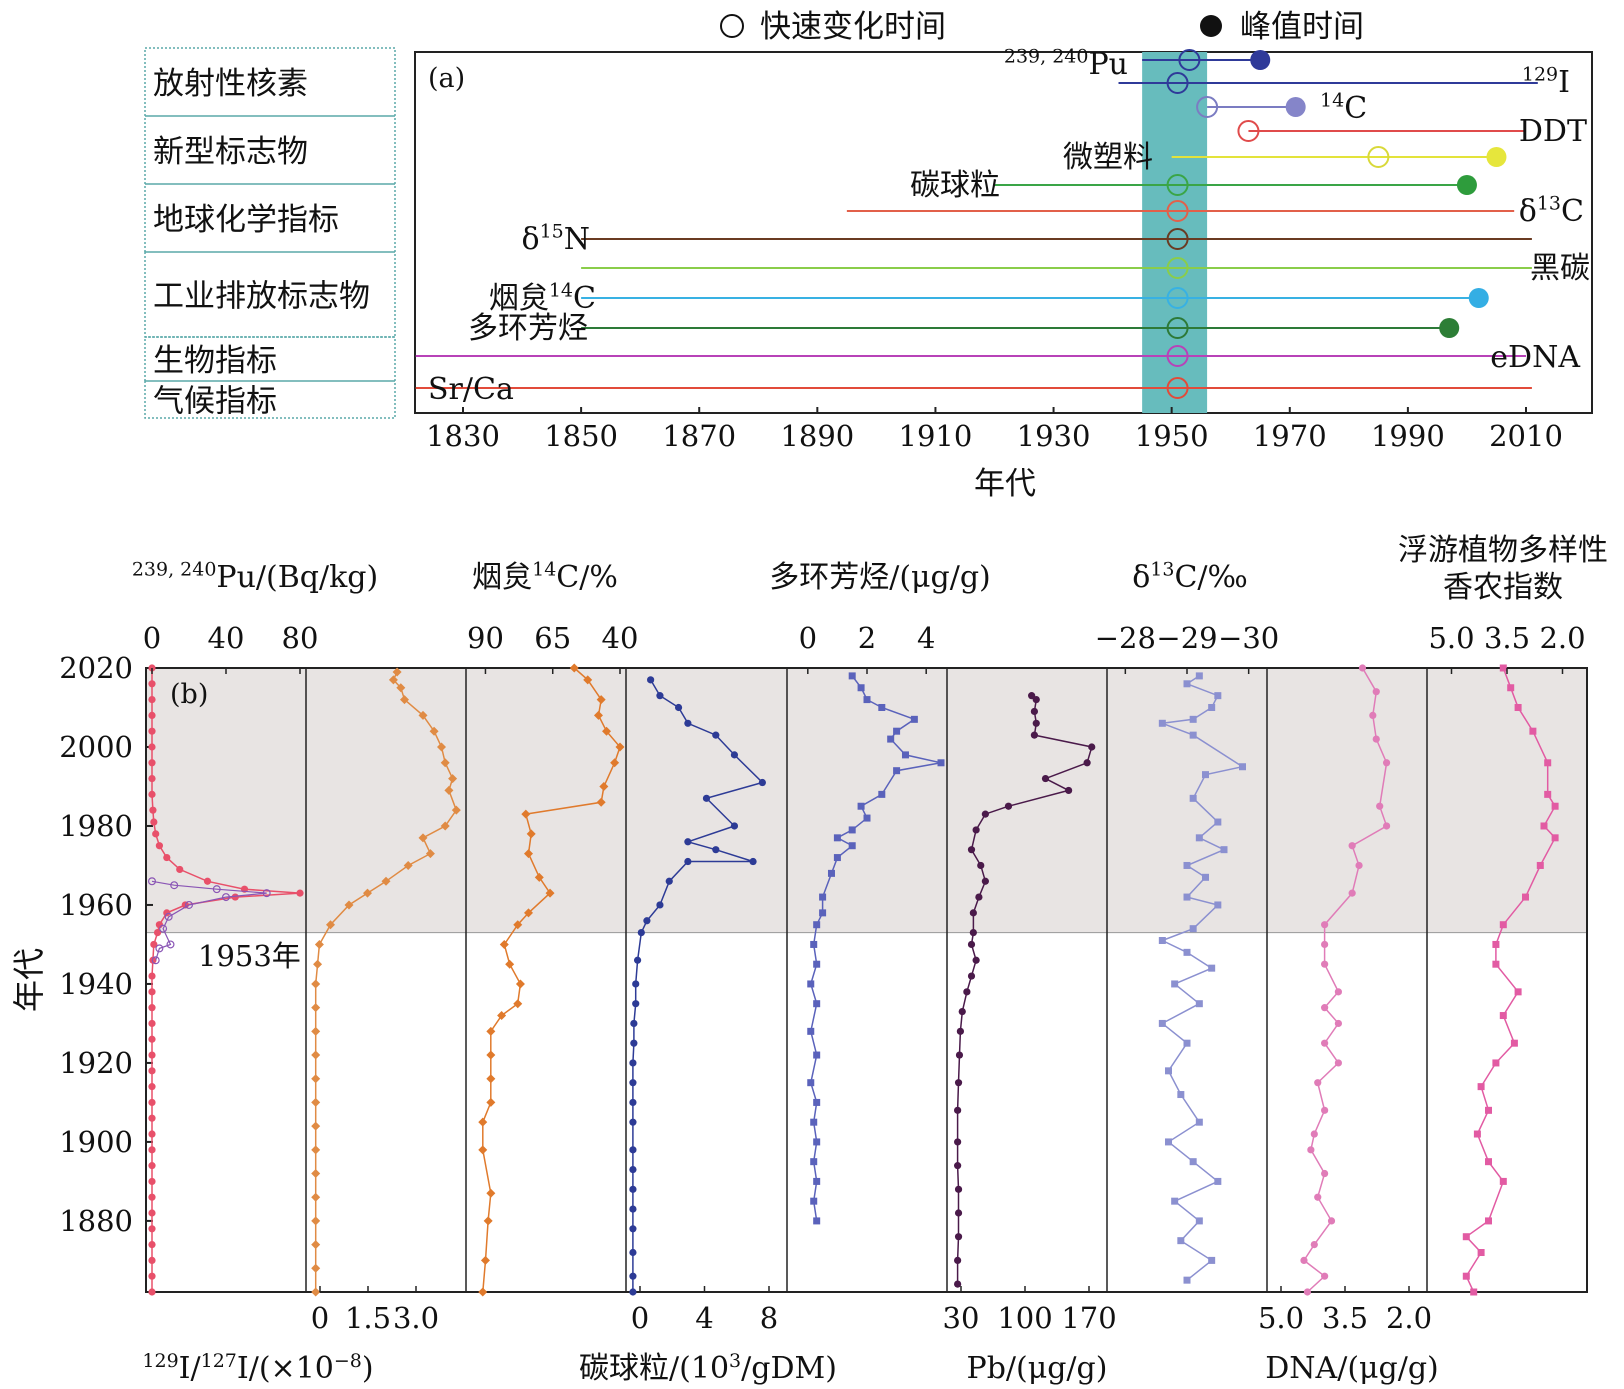 This screenshot has width=1624, height=1389. Describe the element at coordinates (152, 638) in the screenshot. I see `top-tick-label: 0` at that location.